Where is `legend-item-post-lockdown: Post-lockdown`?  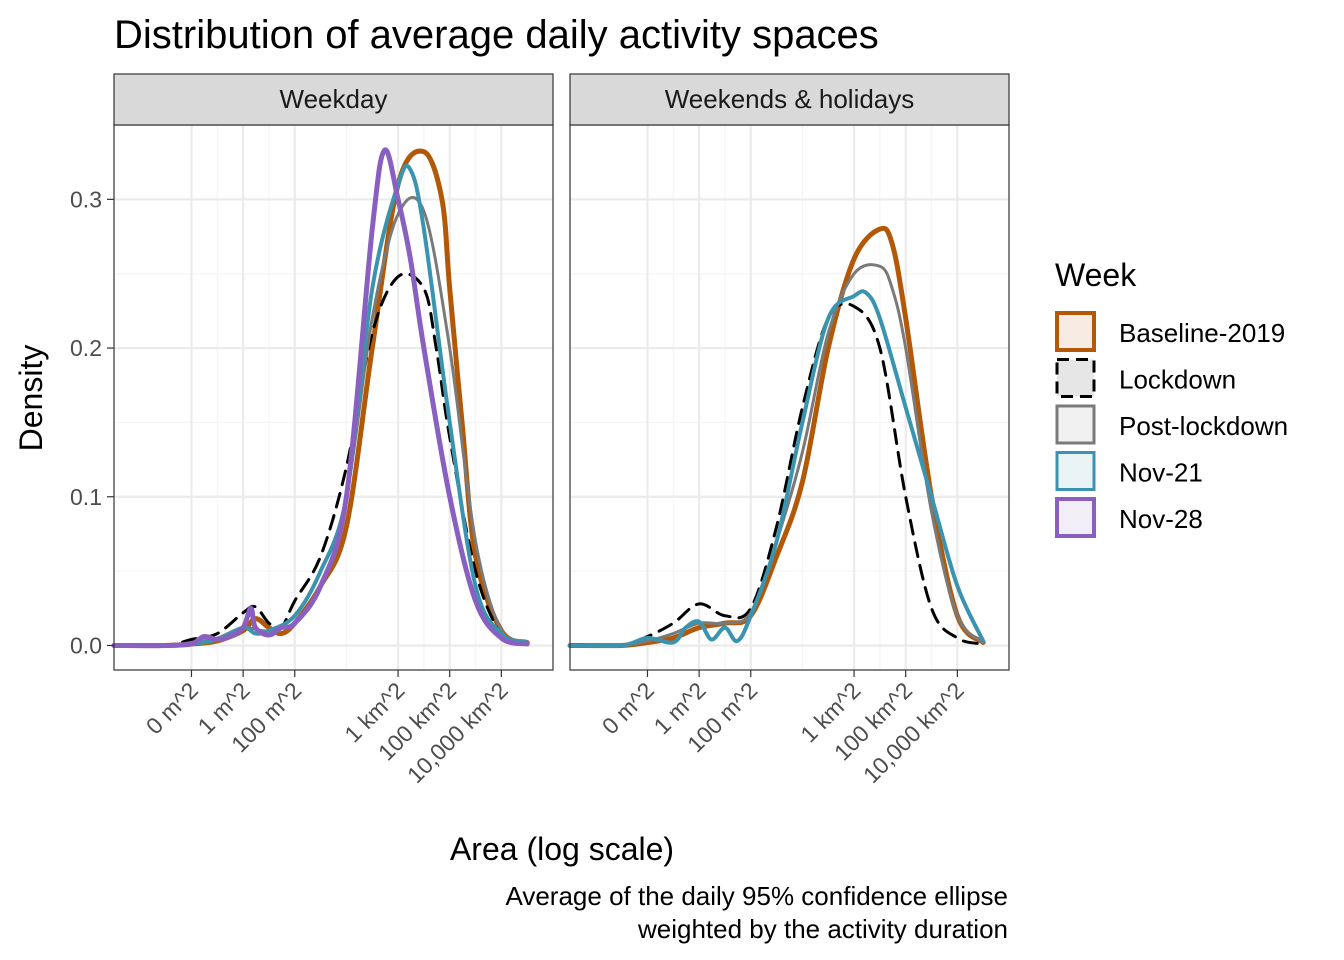 legend-item-post-lockdown: Post-lockdown is located at coordinates (1171, 424).